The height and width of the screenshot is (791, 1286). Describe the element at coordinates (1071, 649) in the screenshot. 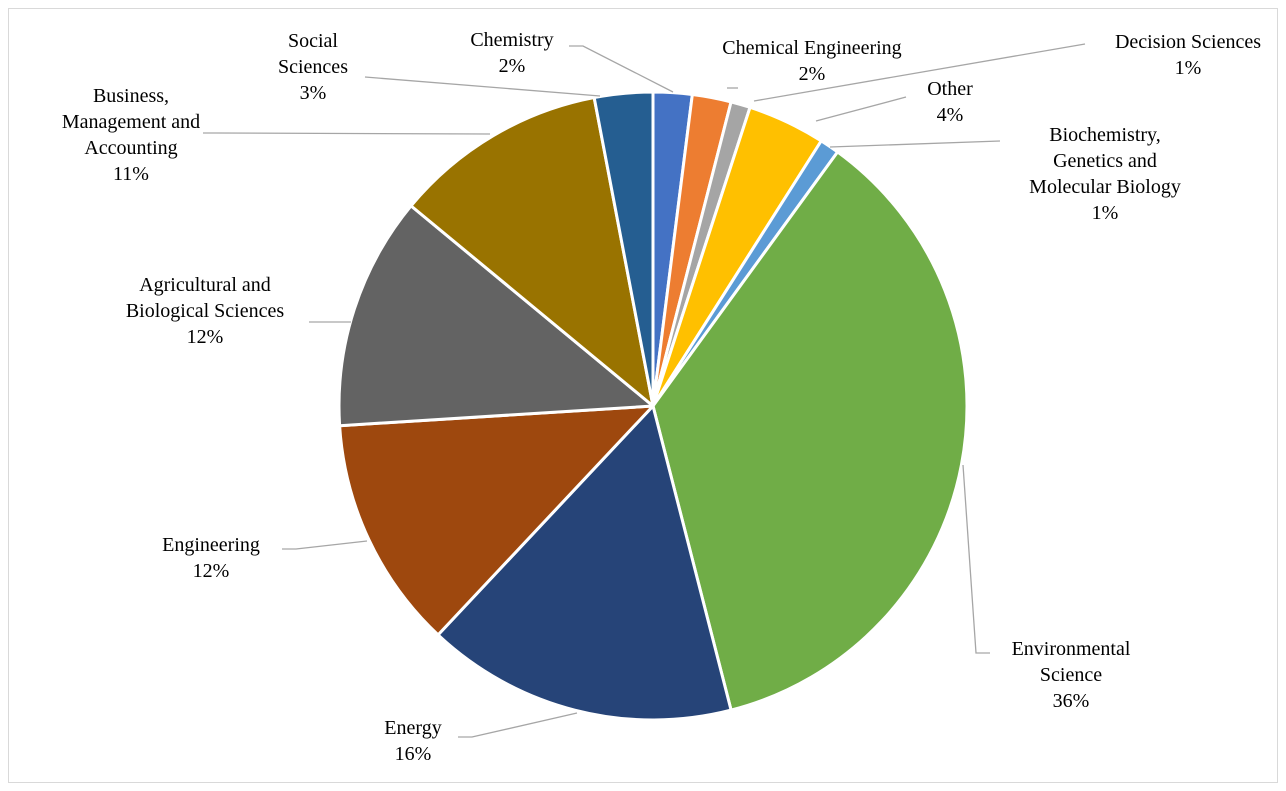

I see `data-label-category: Environmental` at that location.